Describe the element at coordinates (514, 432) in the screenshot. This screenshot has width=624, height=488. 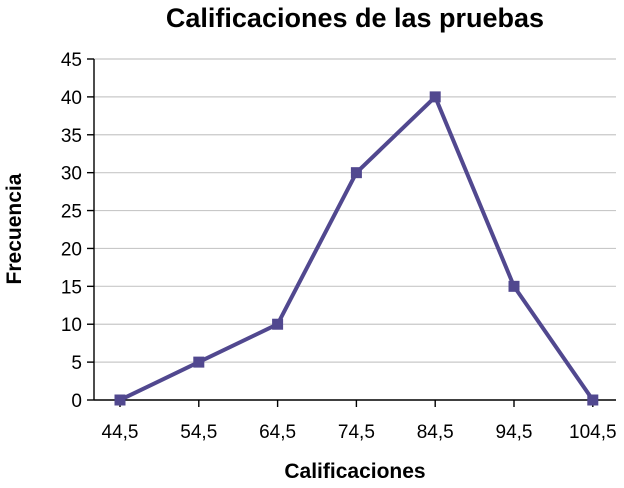
I see `x-tick-label: 94,5` at that location.